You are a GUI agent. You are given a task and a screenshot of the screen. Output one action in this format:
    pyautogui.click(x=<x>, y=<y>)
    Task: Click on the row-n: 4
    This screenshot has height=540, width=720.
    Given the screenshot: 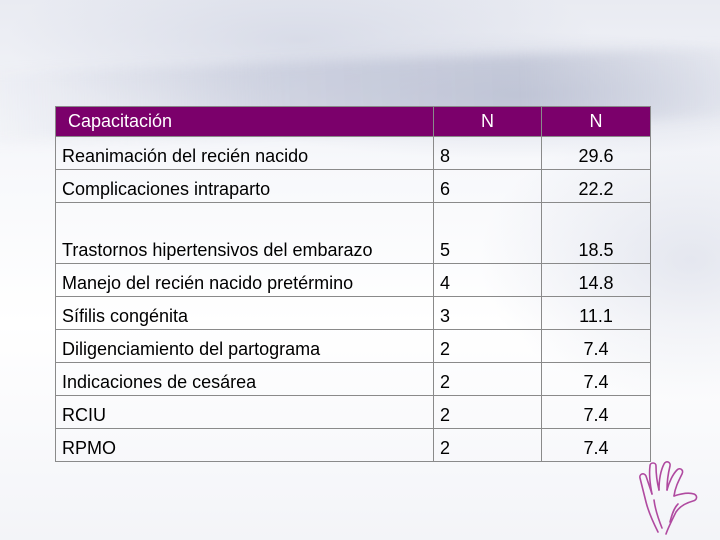 What is the action you would take?
    pyautogui.click(x=487, y=280)
    